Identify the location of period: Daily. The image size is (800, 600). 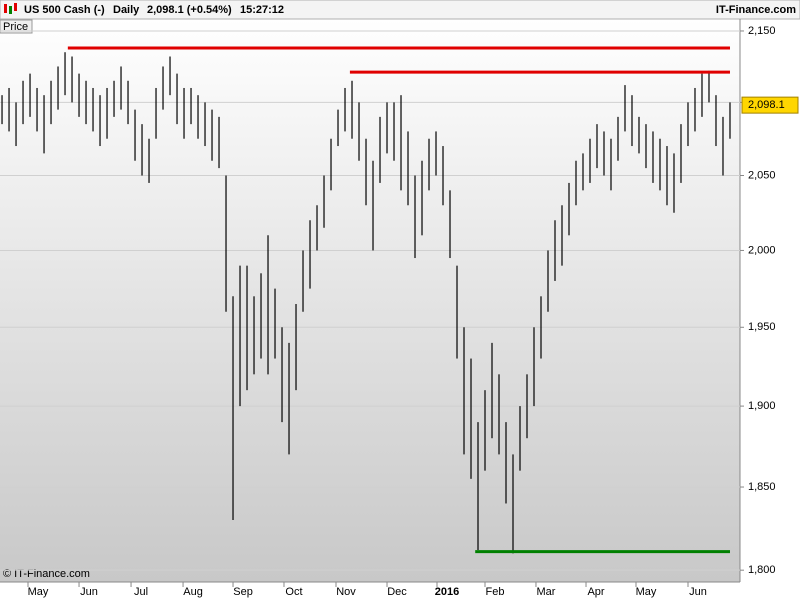
(126, 10).